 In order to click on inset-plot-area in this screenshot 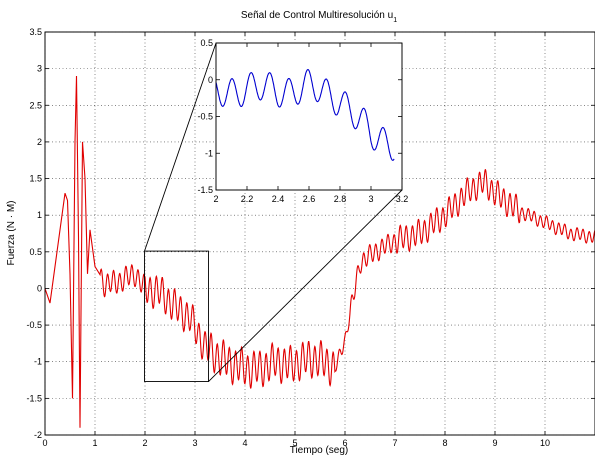, I will do `click(309, 116)`.